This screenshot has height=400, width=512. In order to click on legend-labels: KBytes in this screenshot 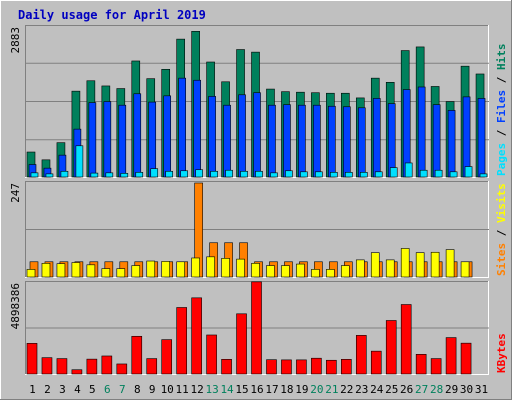, I will do `click(501, 353)`.